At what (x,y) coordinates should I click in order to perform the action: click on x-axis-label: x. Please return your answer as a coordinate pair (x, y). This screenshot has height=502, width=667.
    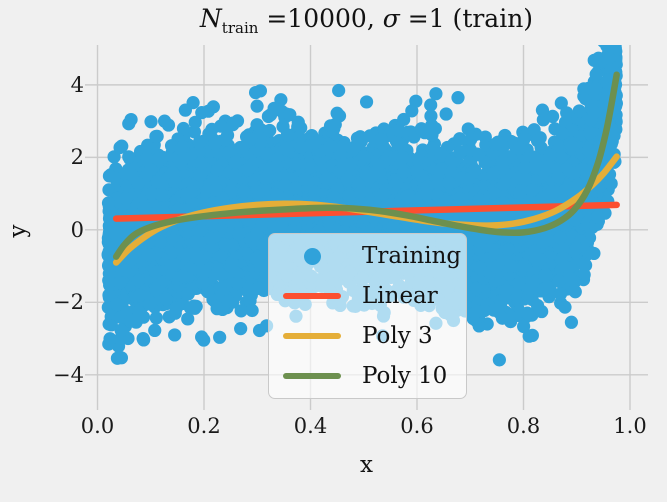
    Looking at the image, I should click on (366, 465).